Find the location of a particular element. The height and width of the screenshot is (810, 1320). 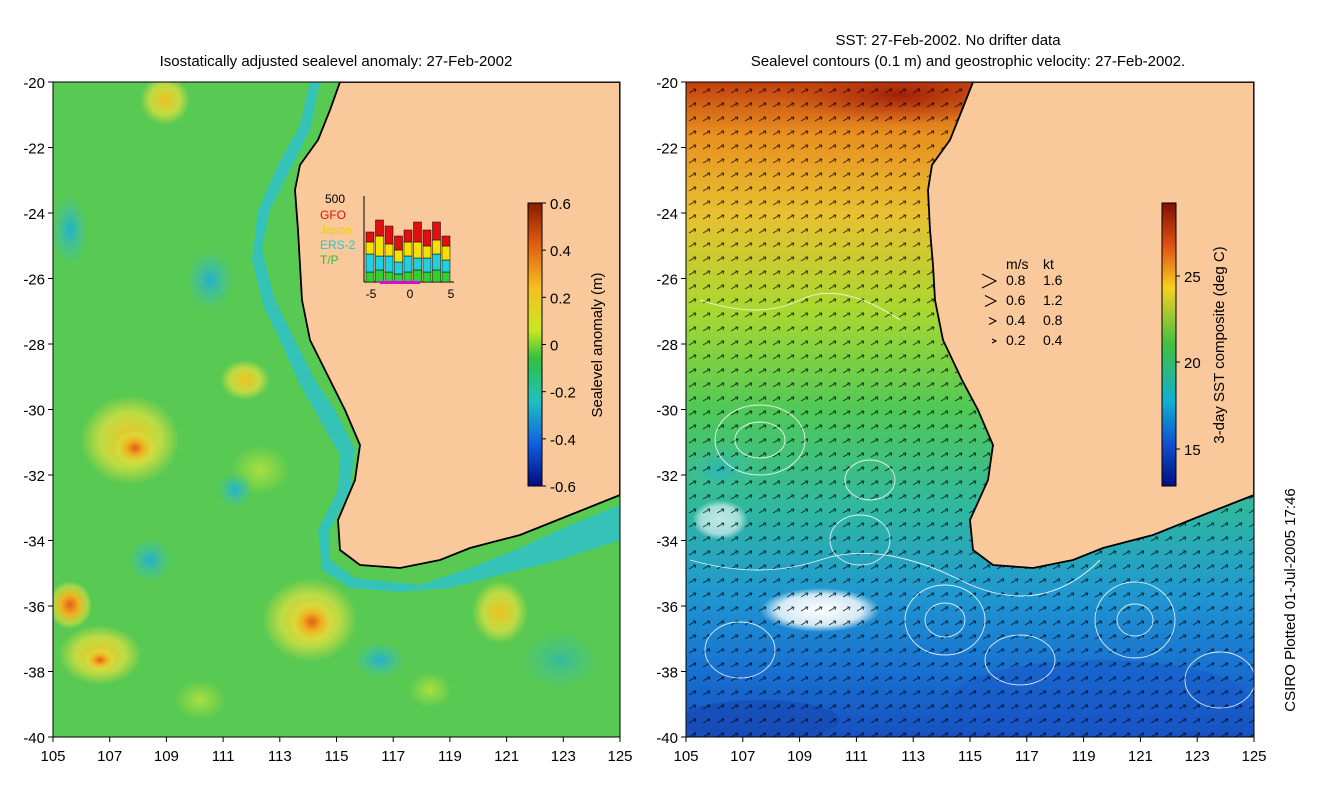

ssh-colorbar-label: Sealevel anomaly (m) is located at coordinates (597, 344).